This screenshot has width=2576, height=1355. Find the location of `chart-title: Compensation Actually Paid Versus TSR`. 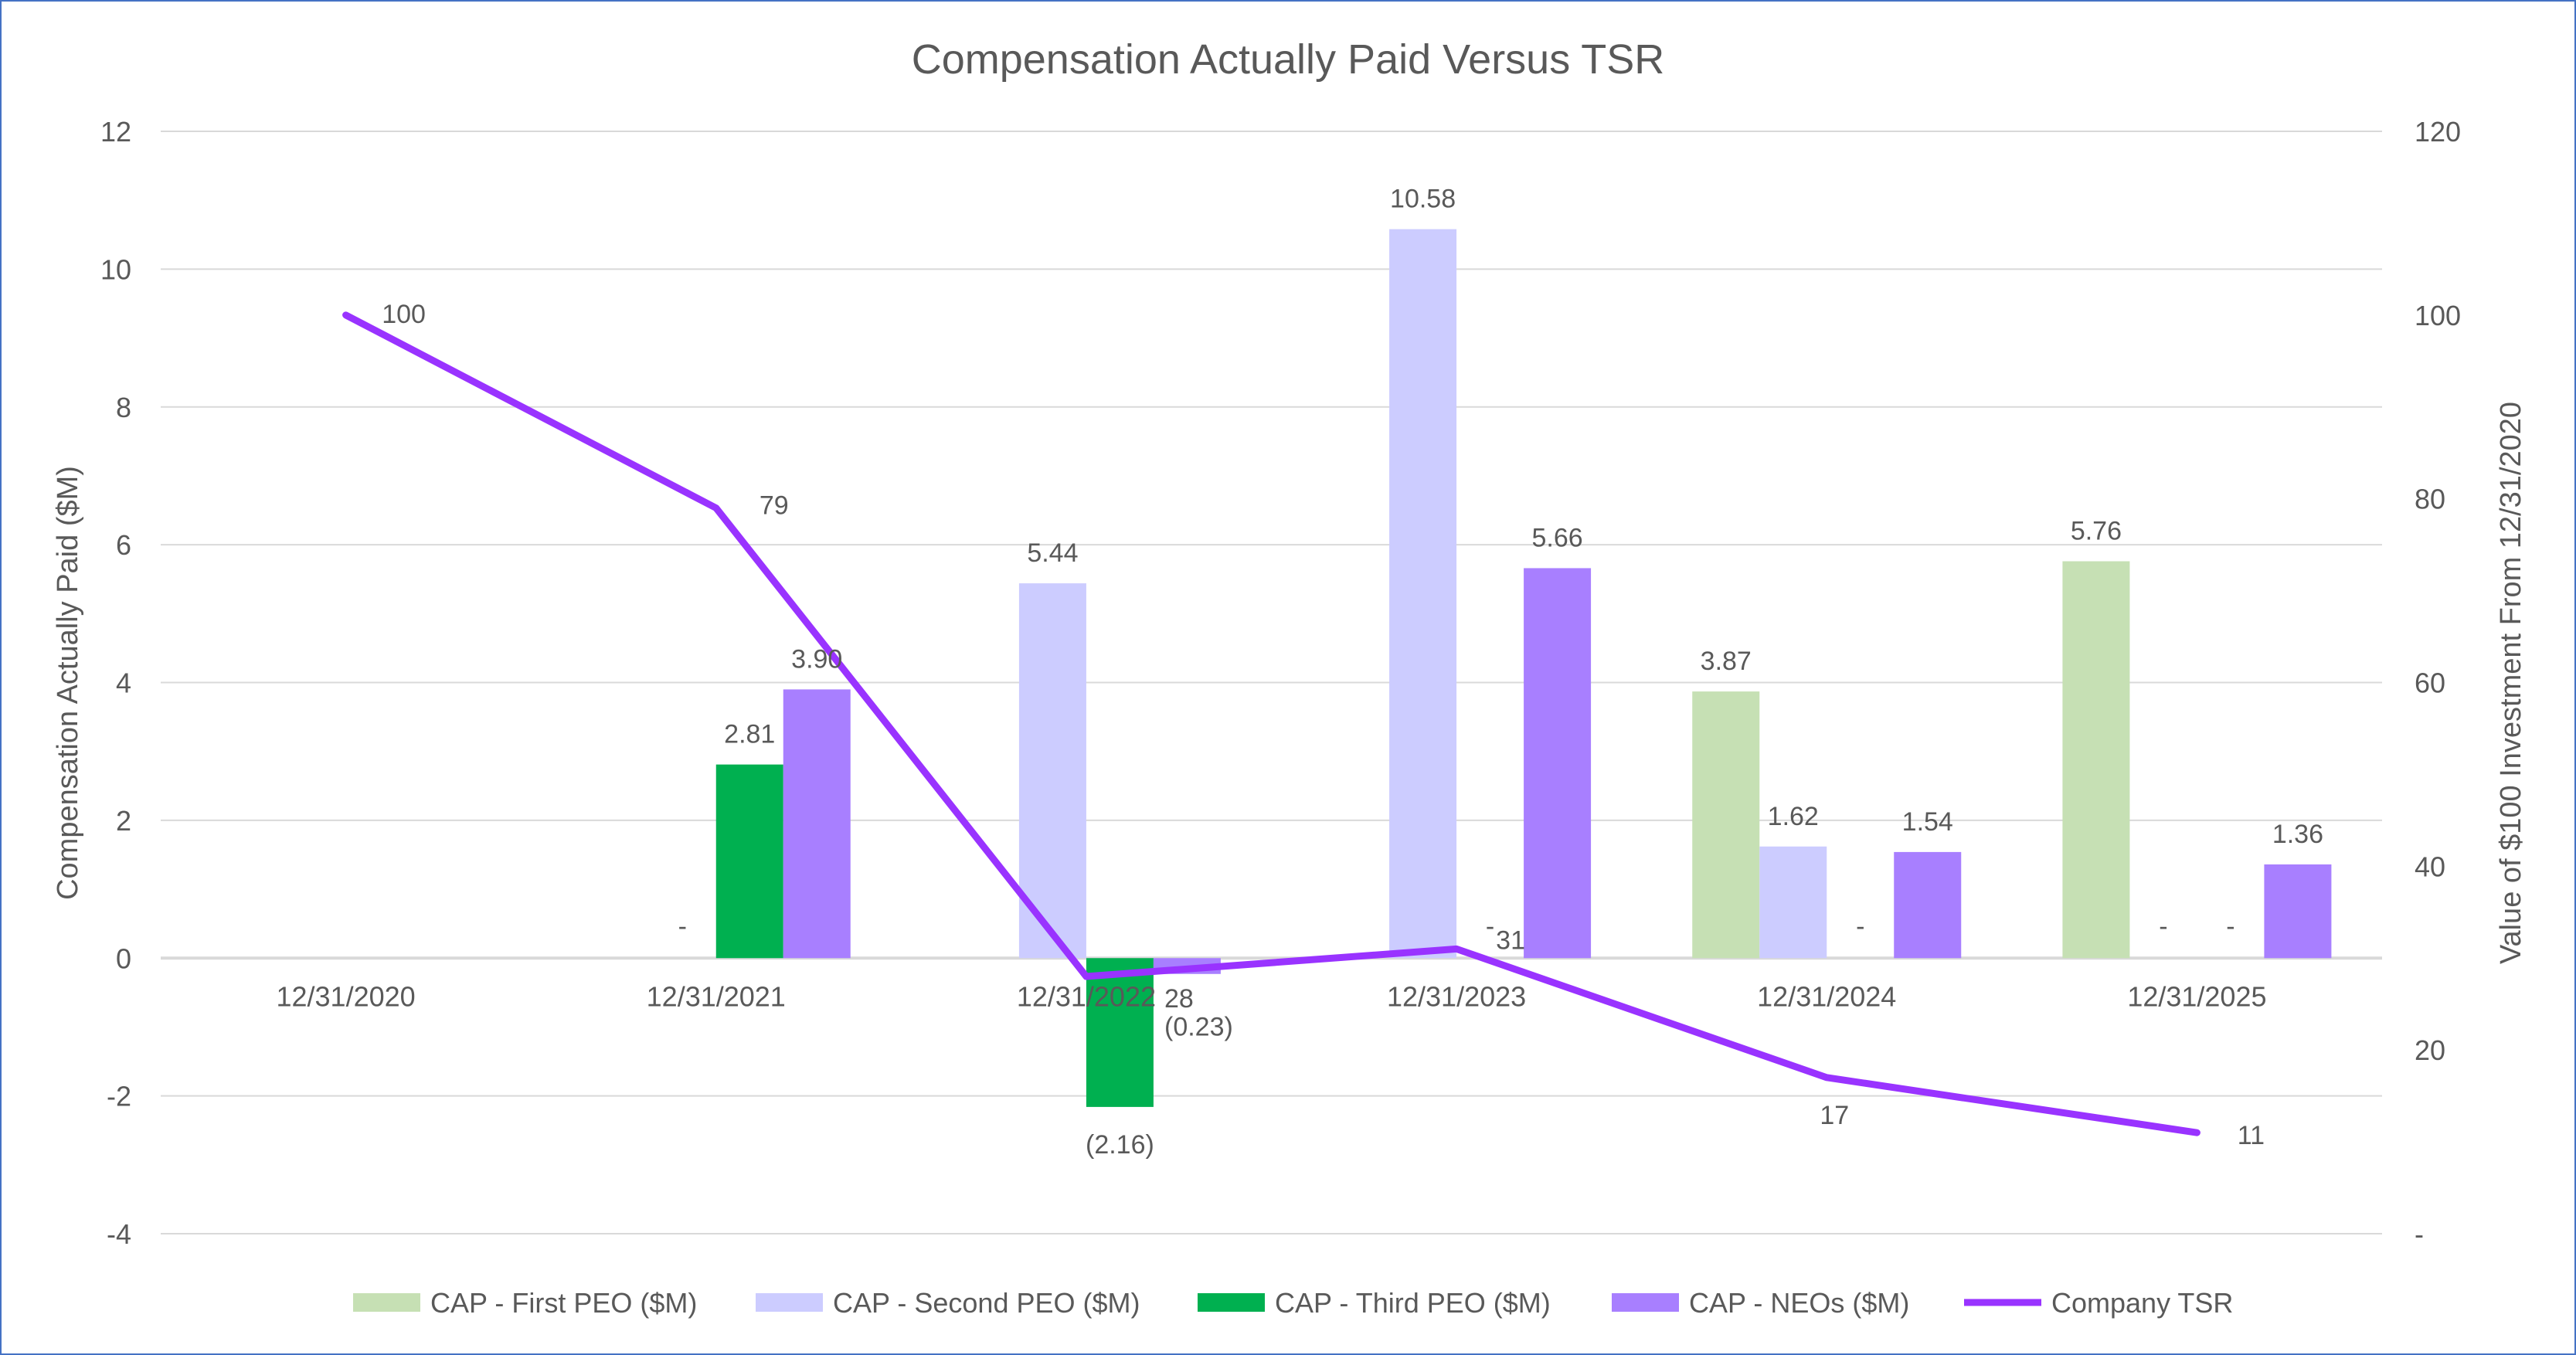

chart-title: Compensation Actually Paid Versus TSR is located at coordinates (1288, 59).